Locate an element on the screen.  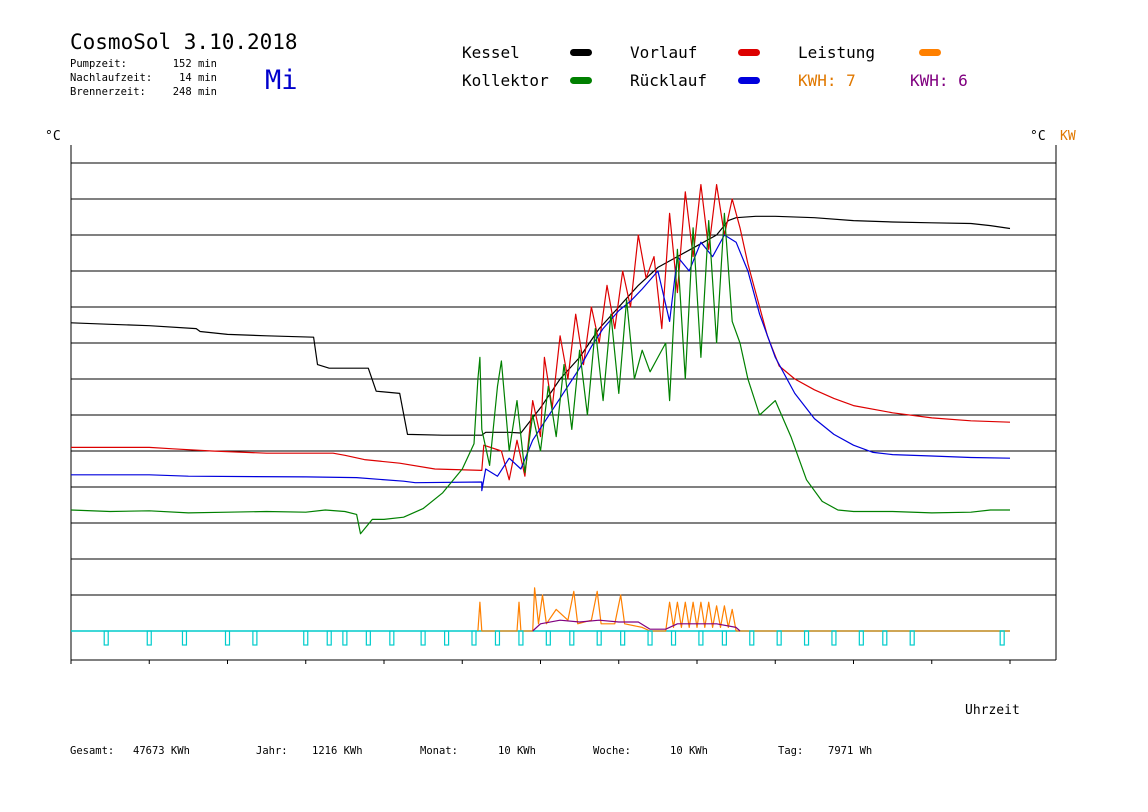
stat-pumpzeit-label: Pumpzeit: is located at coordinates (98, 64).